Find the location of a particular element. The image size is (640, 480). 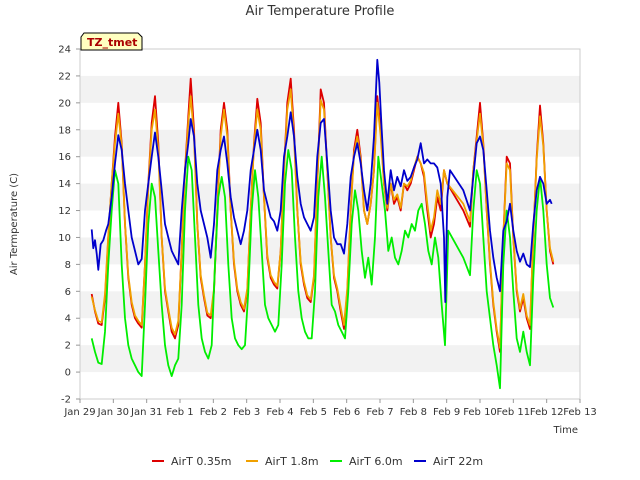

x-tick-label: Feb 13 is located at coordinates (580, 412).